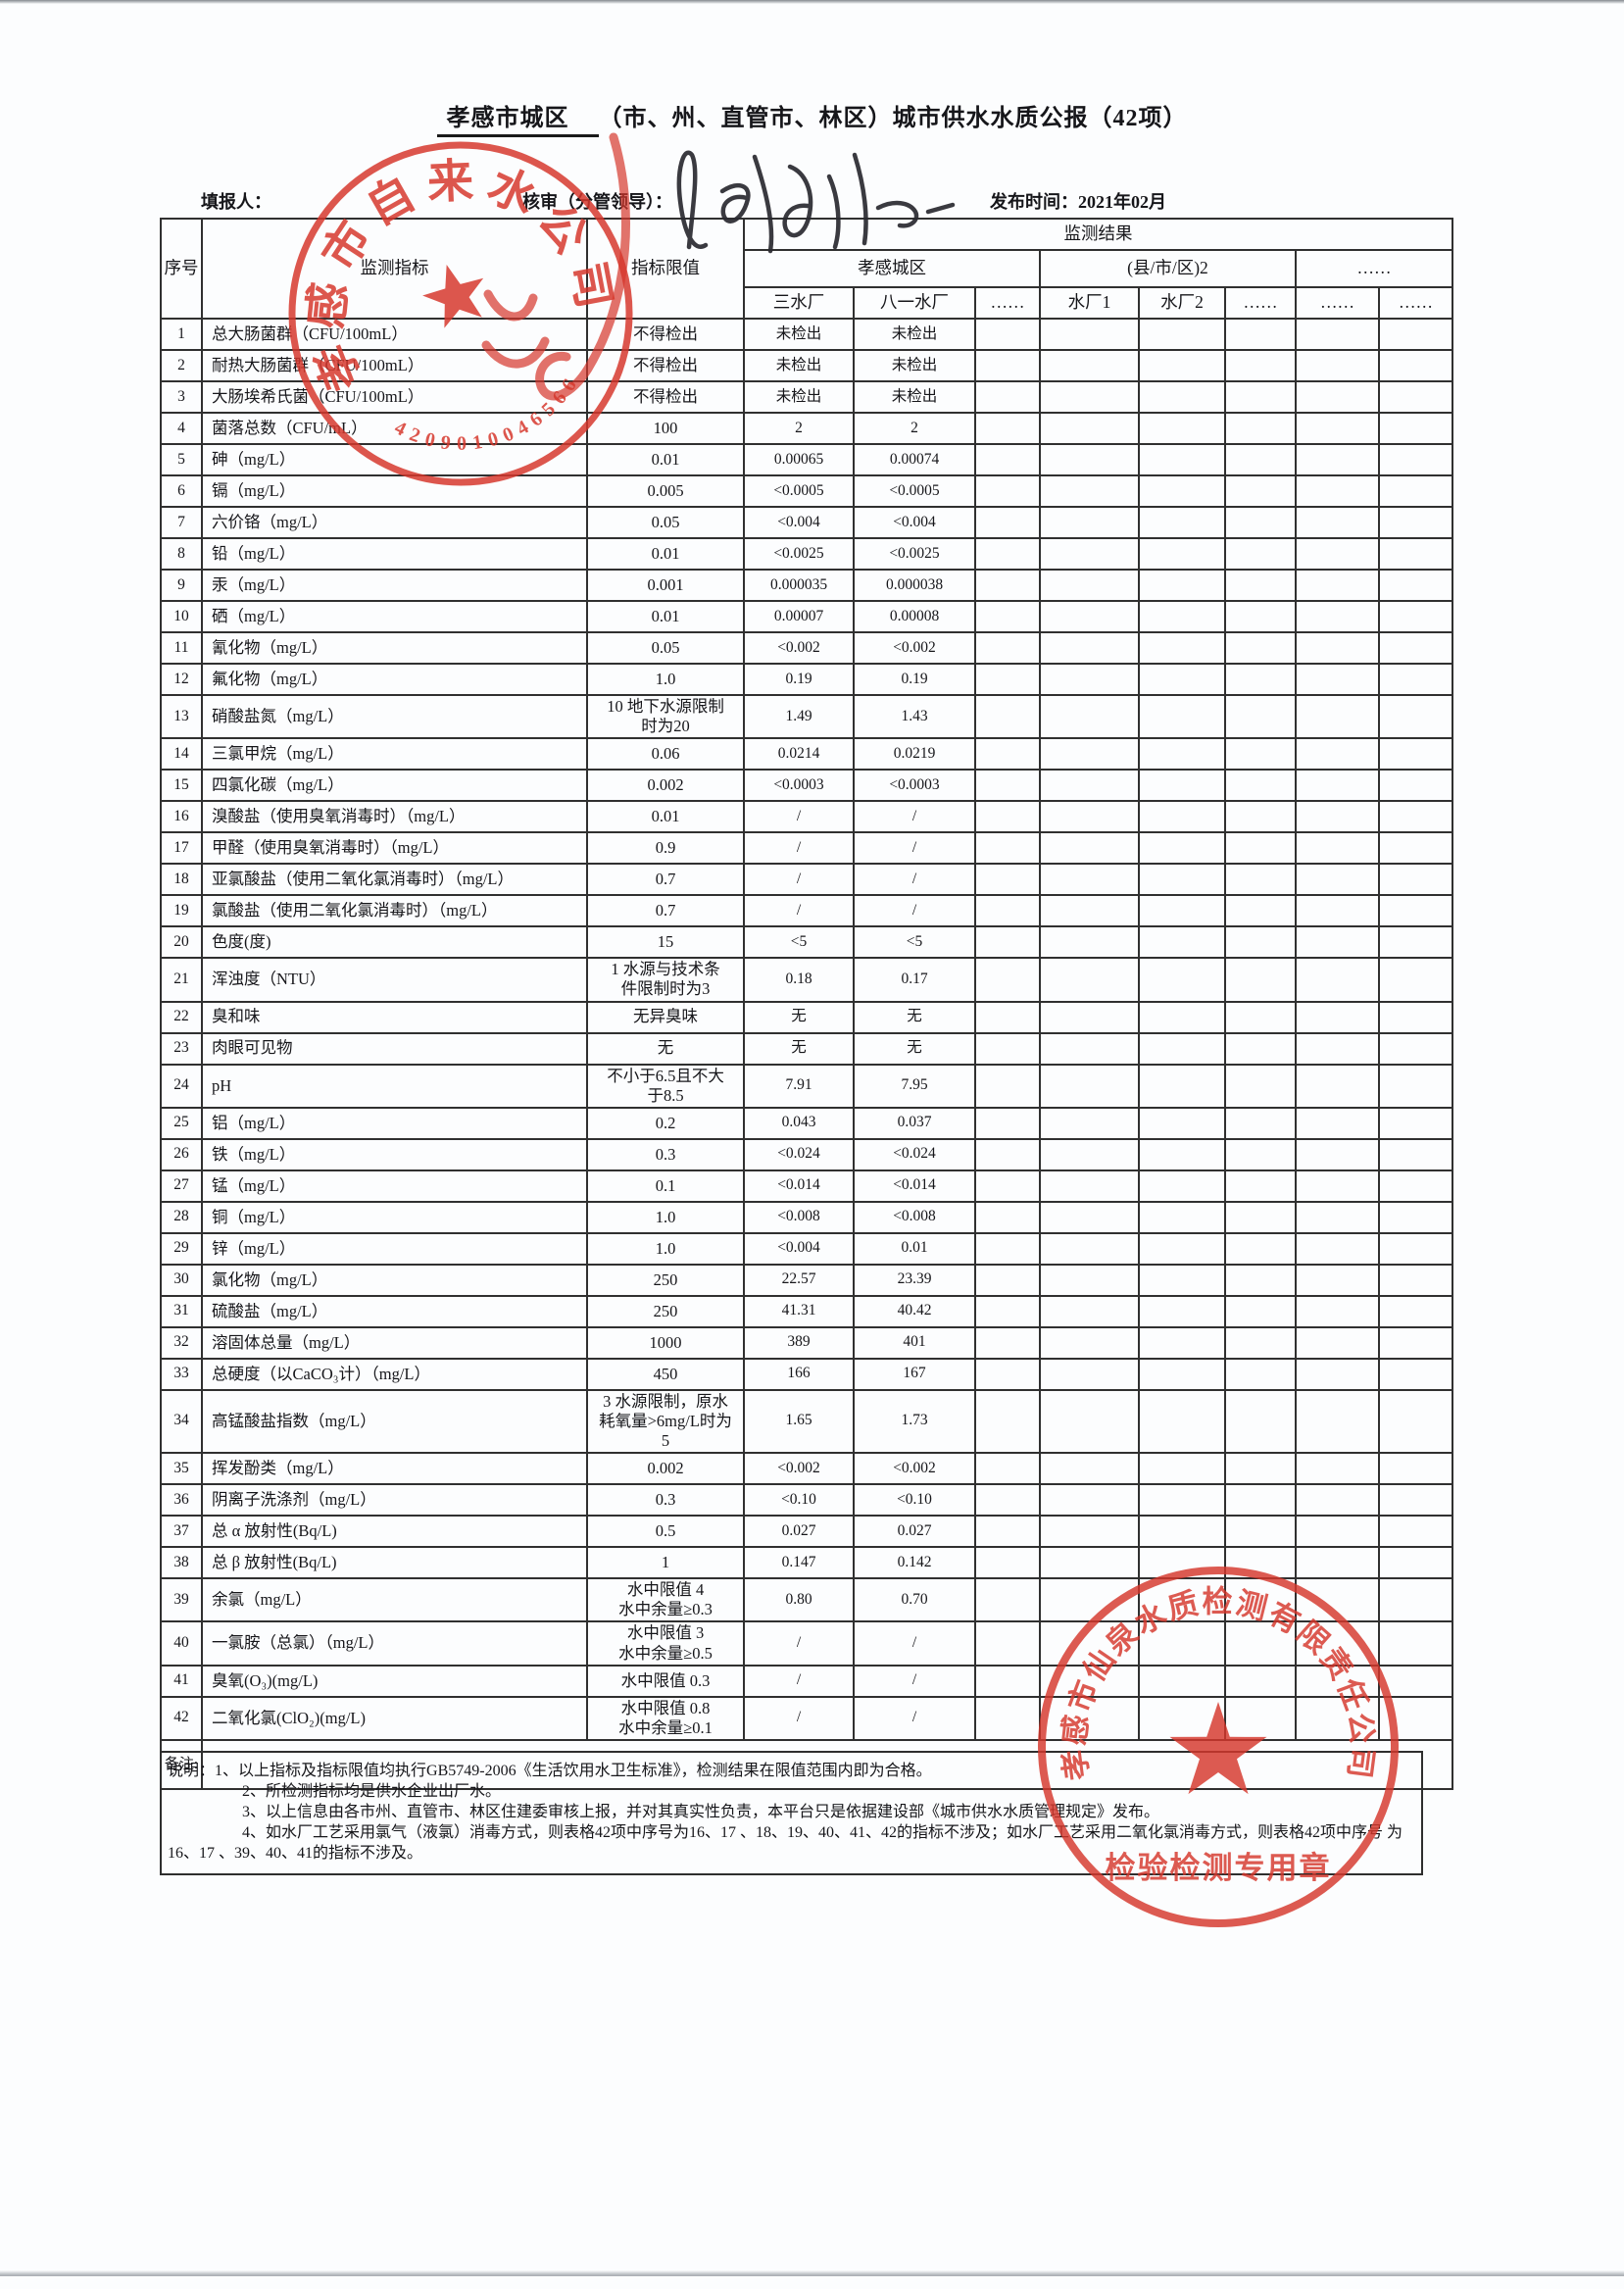  I want to click on row-number-cell: 42, so click(181, 1718).